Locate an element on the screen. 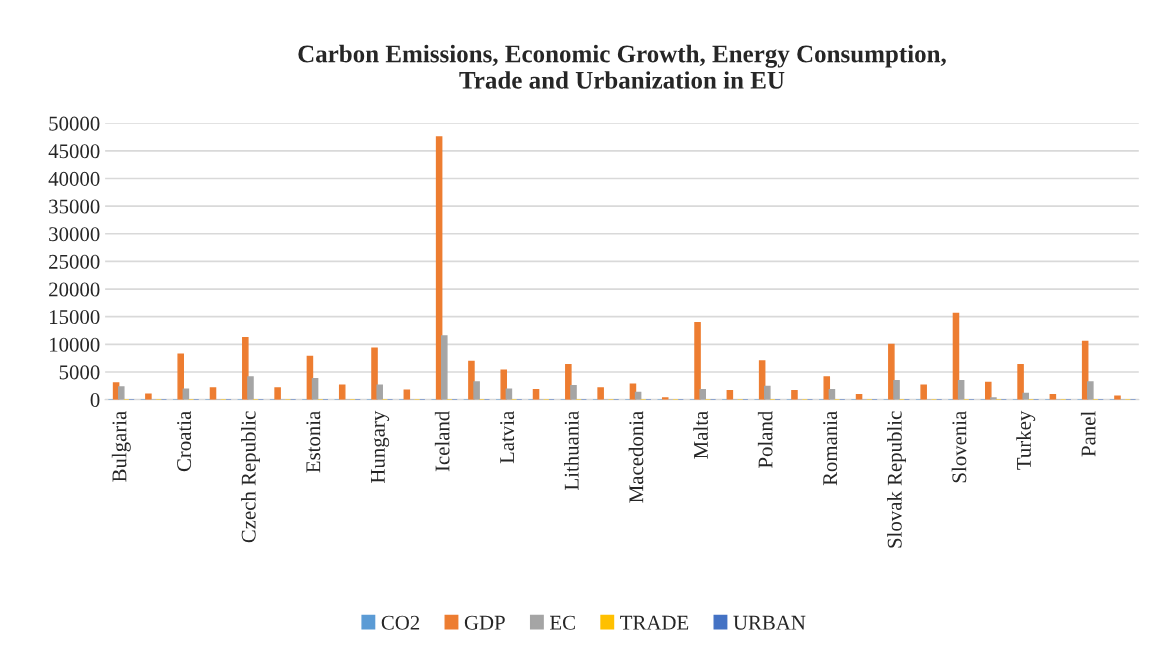 The height and width of the screenshot is (666, 1168). y-tick-label: 25000 is located at coordinates (74, 261).